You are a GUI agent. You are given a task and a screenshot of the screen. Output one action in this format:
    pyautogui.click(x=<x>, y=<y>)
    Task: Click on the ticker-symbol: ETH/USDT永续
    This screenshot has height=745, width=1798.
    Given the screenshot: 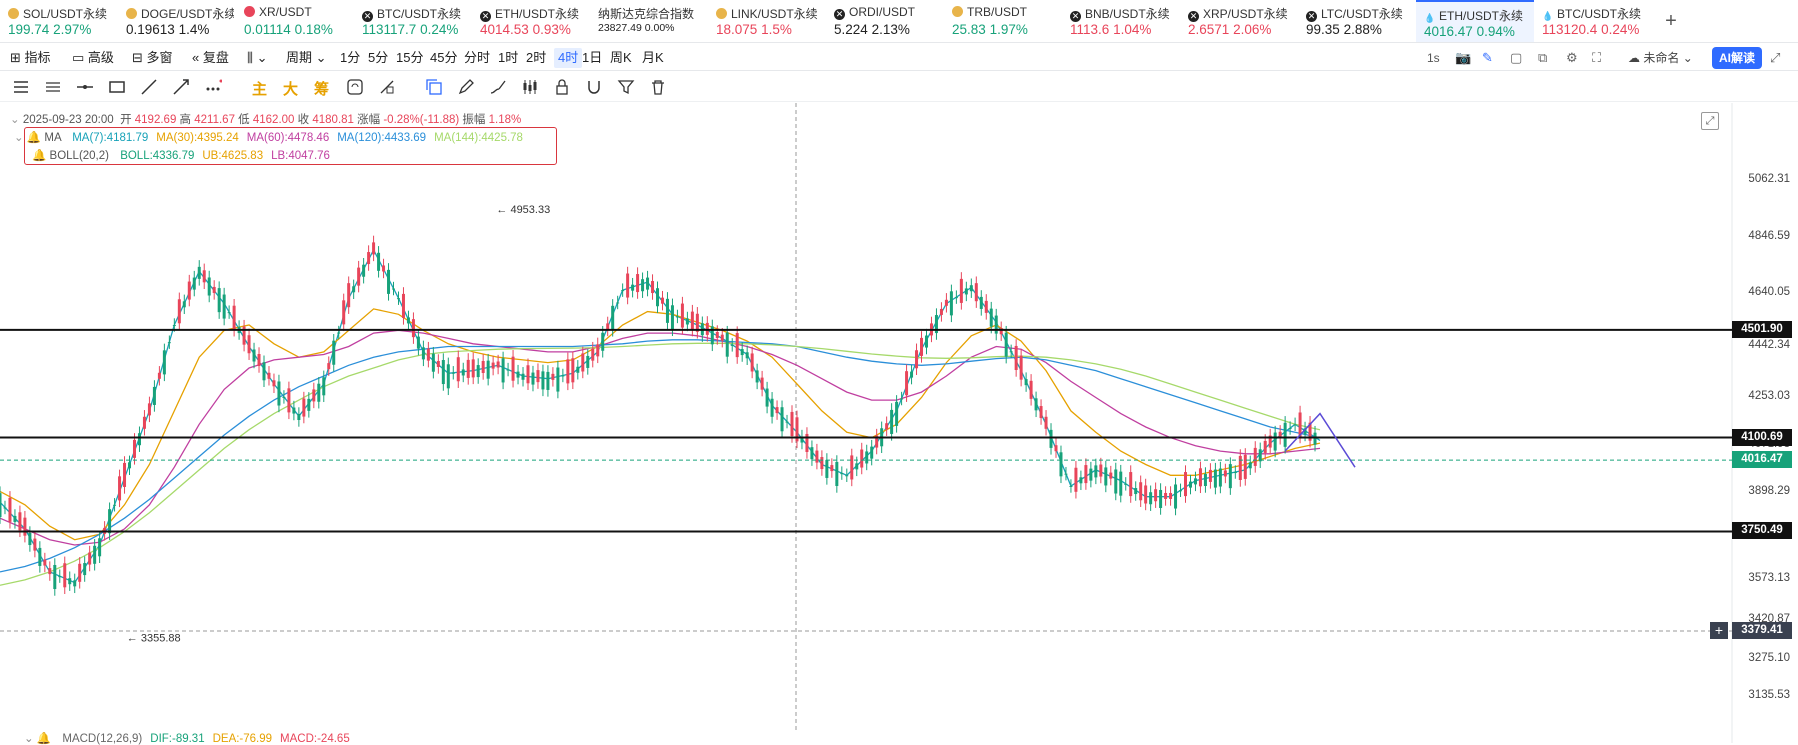 What is the action you would take?
    pyautogui.click(x=1481, y=16)
    